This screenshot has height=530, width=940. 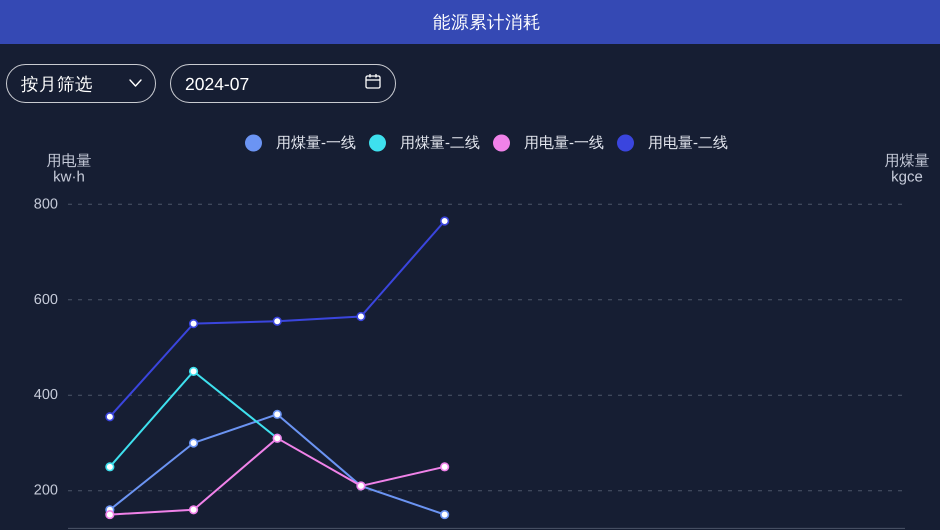 I want to click on y2label: kgce, so click(x=907, y=177).